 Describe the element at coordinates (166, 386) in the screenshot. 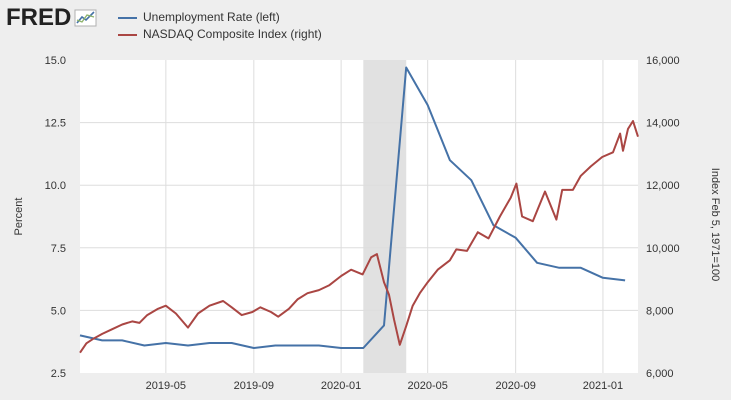

I see `x-tick-label: 2019-05` at that location.